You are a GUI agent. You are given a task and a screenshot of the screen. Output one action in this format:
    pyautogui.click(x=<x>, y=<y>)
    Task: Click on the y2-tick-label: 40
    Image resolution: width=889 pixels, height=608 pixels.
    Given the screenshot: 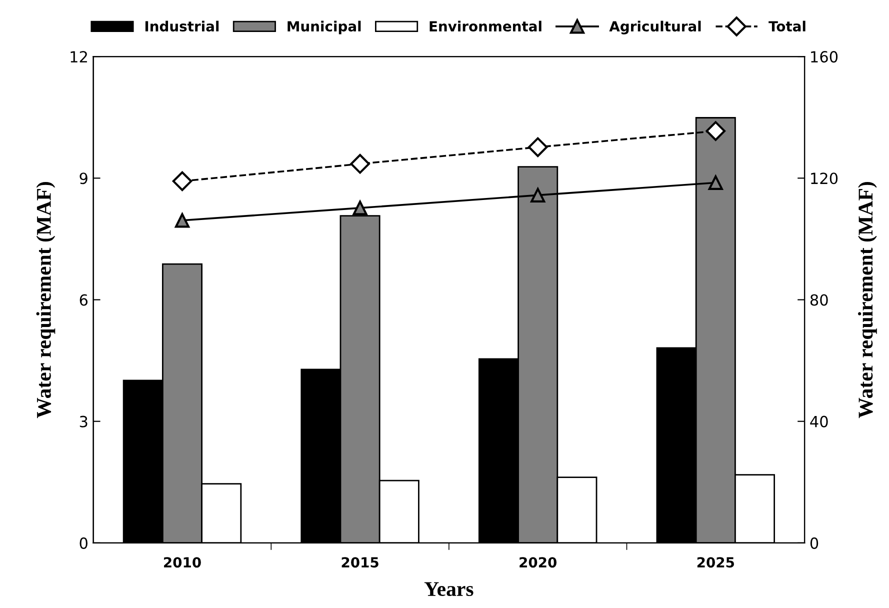 What is the action you would take?
    pyautogui.click(x=819, y=422)
    